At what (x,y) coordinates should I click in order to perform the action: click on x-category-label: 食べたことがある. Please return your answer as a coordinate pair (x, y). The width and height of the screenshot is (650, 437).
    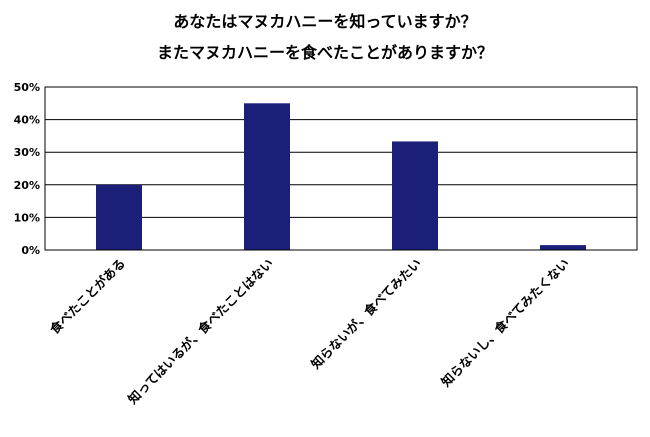
    Looking at the image, I should click on (87, 297).